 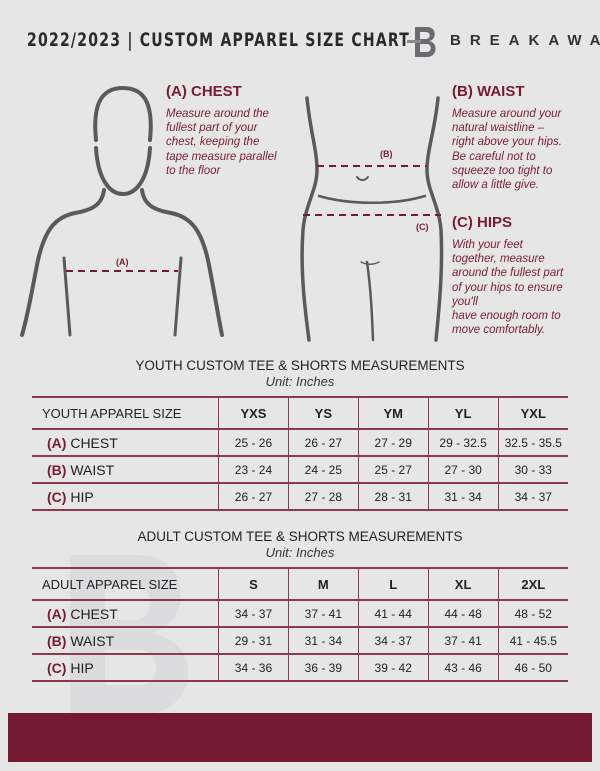 What do you see at coordinates (57, 613) in the screenshot?
I see `measurement-letter: (A)` at bounding box center [57, 613].